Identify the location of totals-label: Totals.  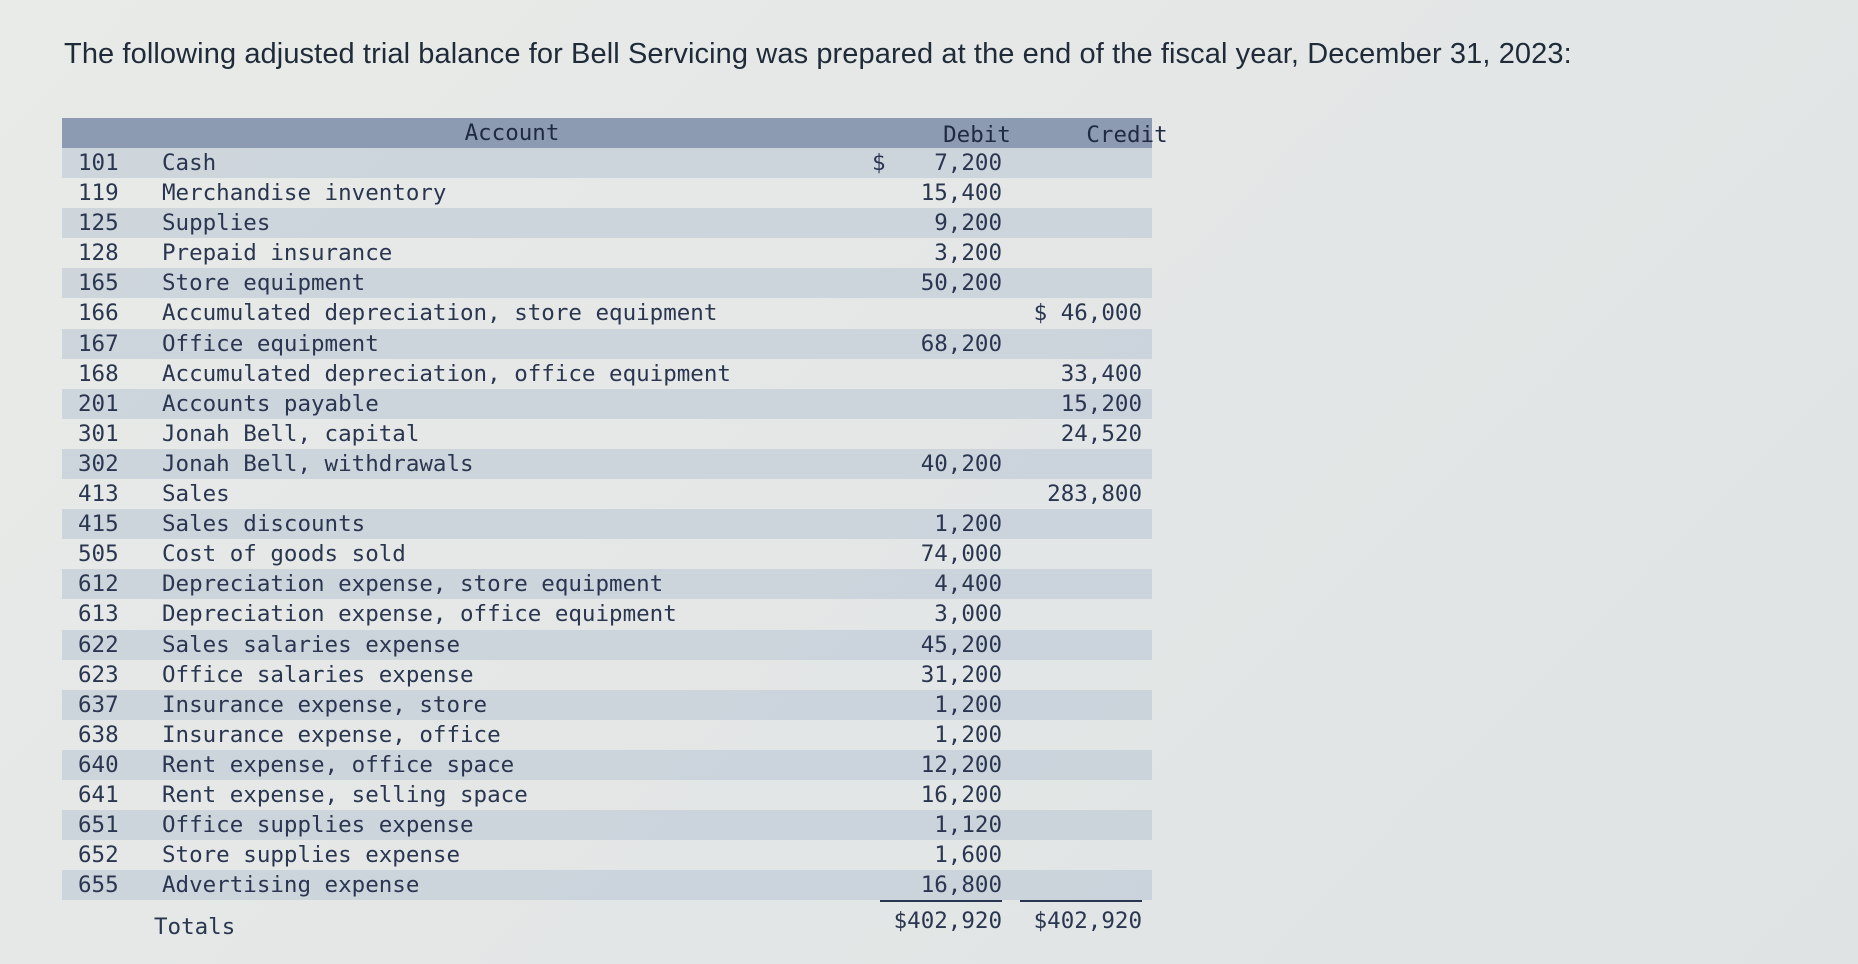
(195, 927).